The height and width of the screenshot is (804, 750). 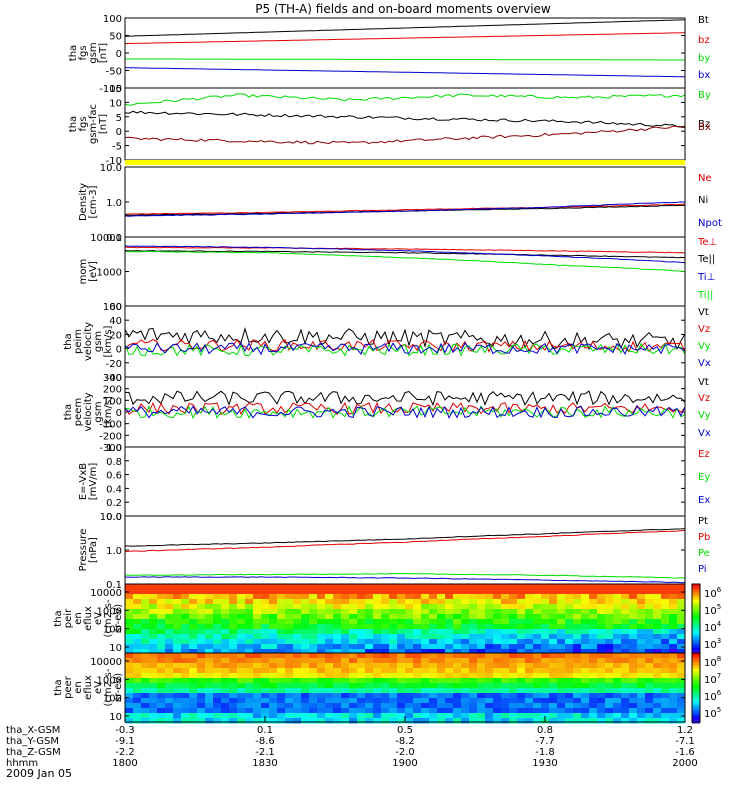 What do you see at coordinates (405, 271) in the screenshot?
I see `panel-frame` at bounding box center [405, 271].